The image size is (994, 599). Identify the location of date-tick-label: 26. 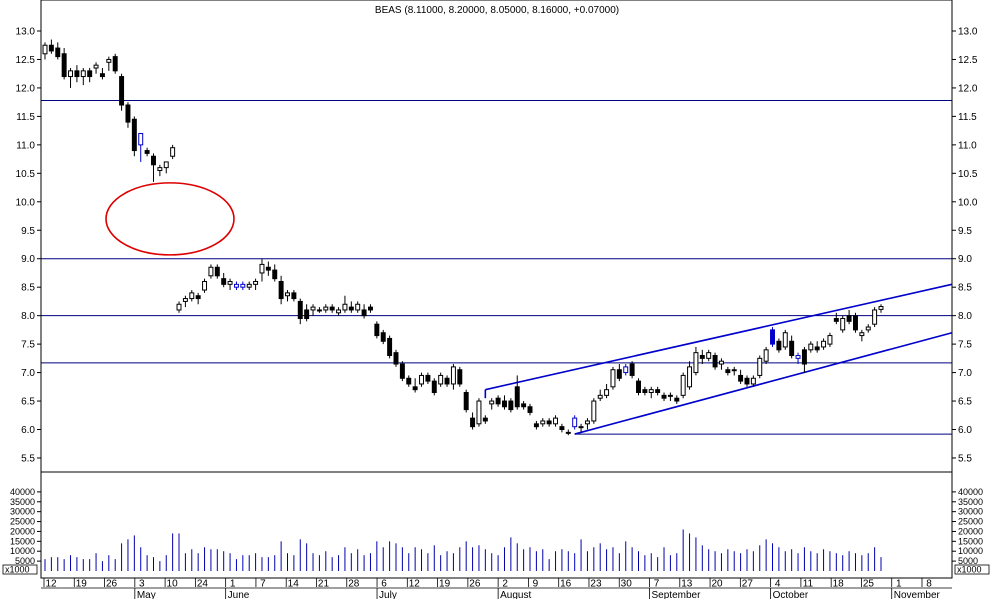
(112, 584).